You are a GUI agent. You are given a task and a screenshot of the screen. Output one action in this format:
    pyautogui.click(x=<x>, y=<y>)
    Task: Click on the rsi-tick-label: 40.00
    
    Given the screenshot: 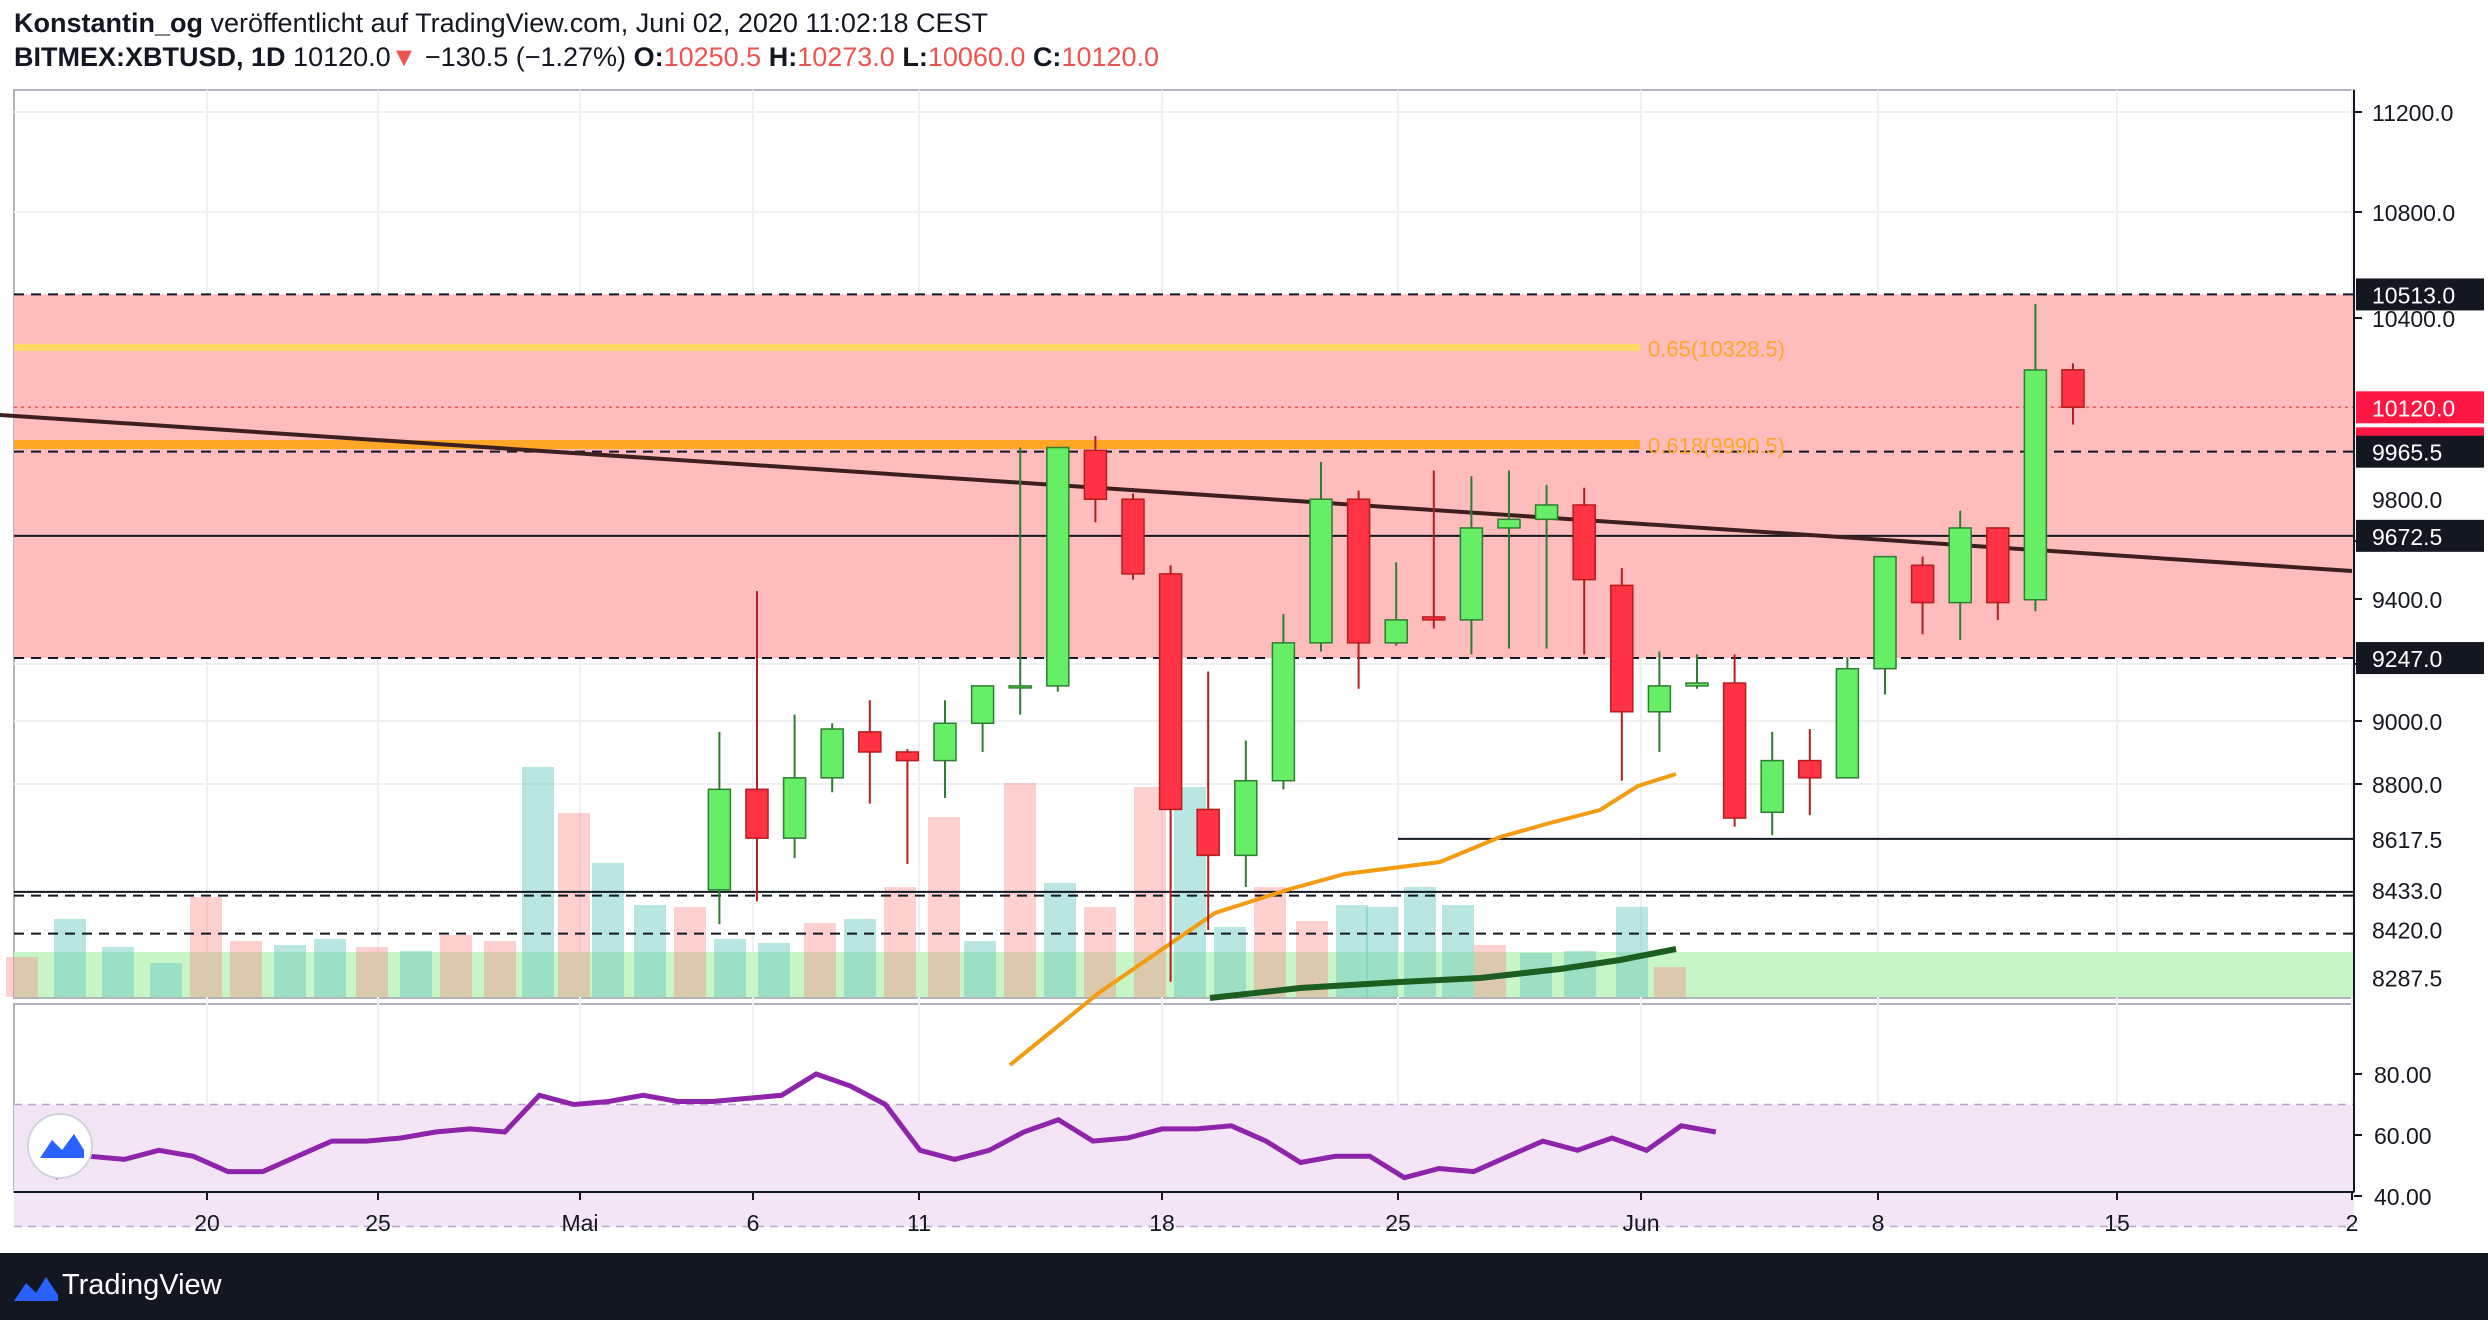 What is the action you would take?
    pyautogui.click(x=2403, y=1197)
    